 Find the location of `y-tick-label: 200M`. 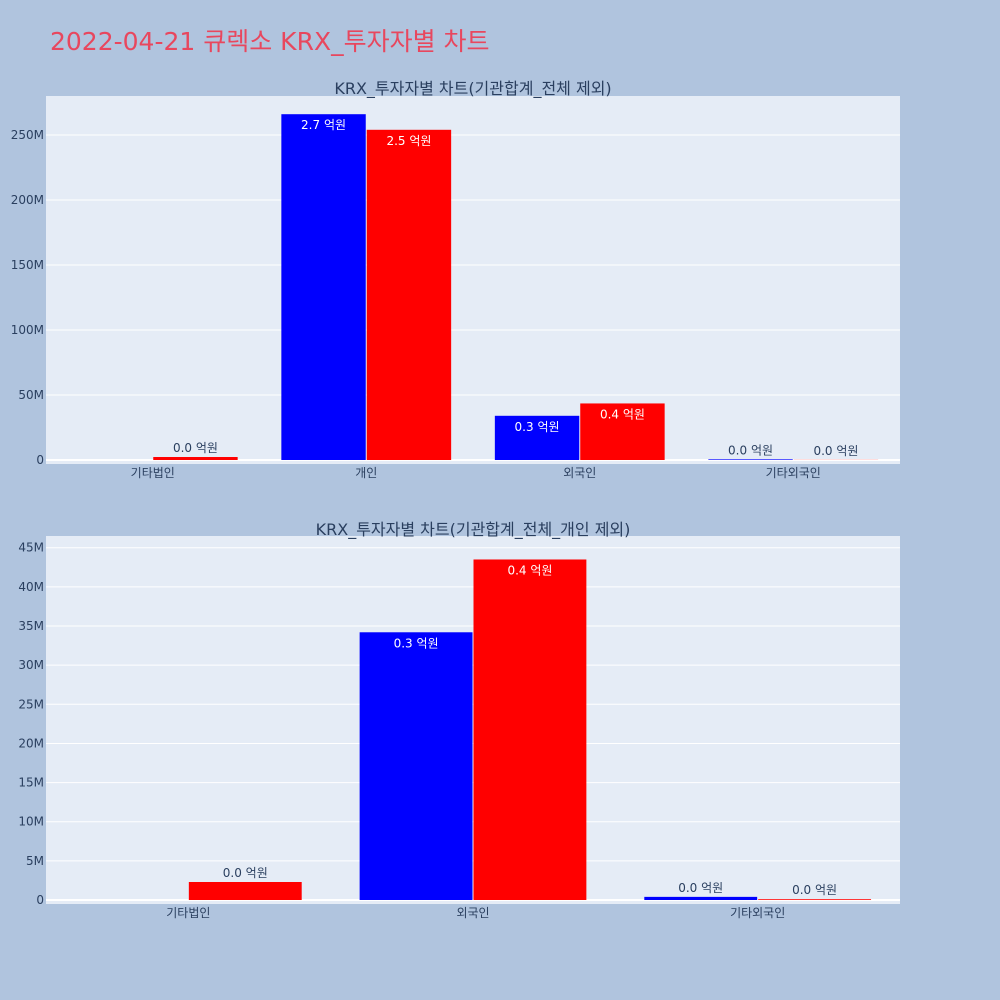

y-tick-label: 200M is located at coordinates (27, 200).